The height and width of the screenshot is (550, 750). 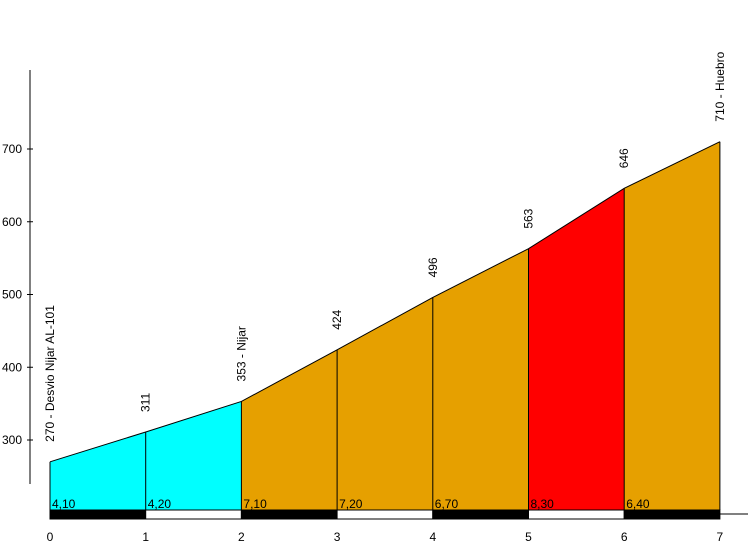 What do you see at coordinates (241, 537) in the screenshot?
I see `x-tick-label-2: 2` at bounding box center [241, 537].